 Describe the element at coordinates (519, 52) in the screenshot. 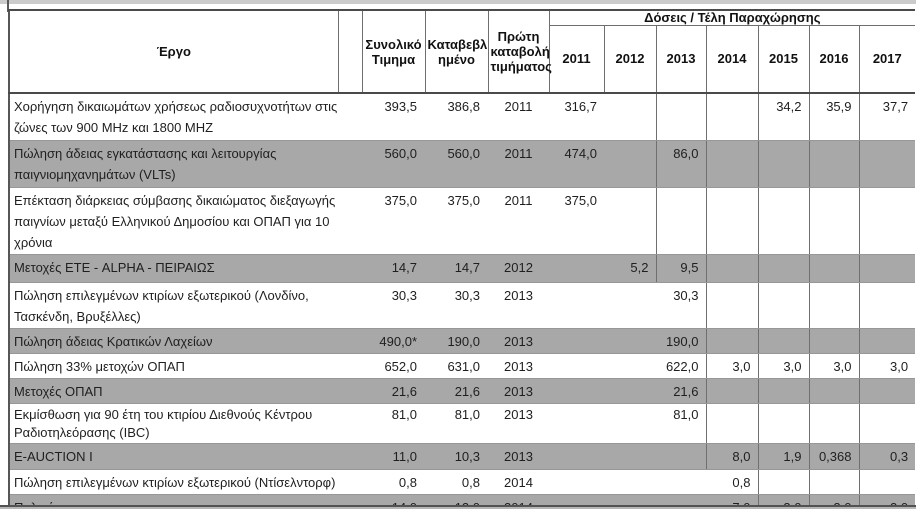

I see `header-cell-first-payment: Πρώτη καταβολή τιμήματος` at that location.